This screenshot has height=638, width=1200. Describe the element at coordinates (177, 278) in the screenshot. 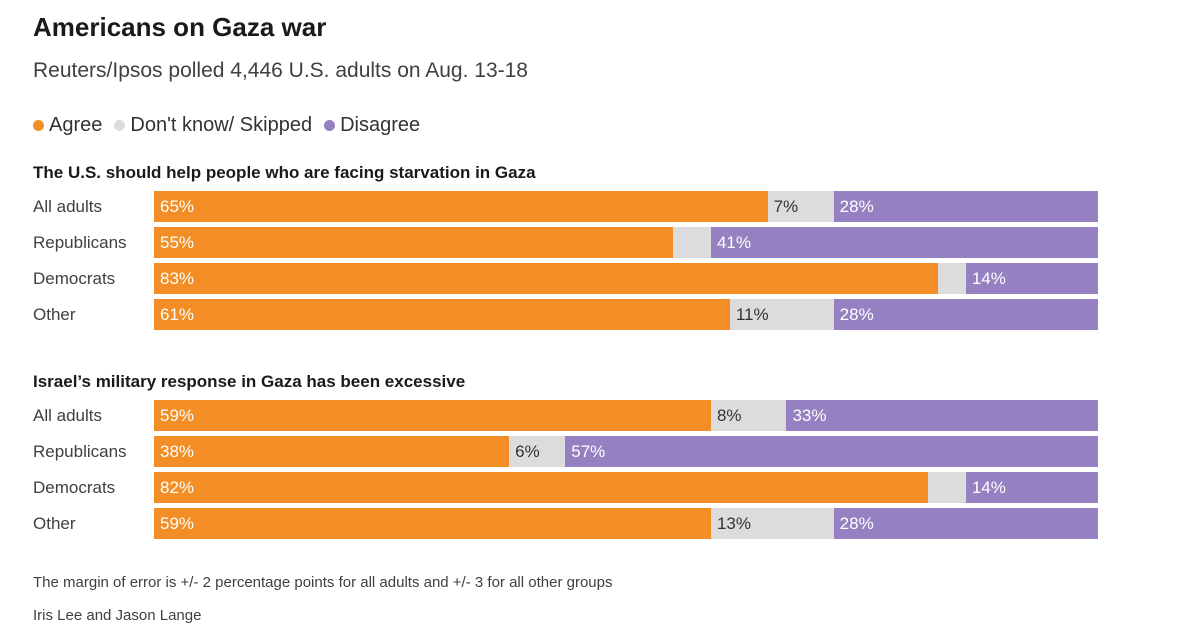

I see `data-label: 83%` at that location.